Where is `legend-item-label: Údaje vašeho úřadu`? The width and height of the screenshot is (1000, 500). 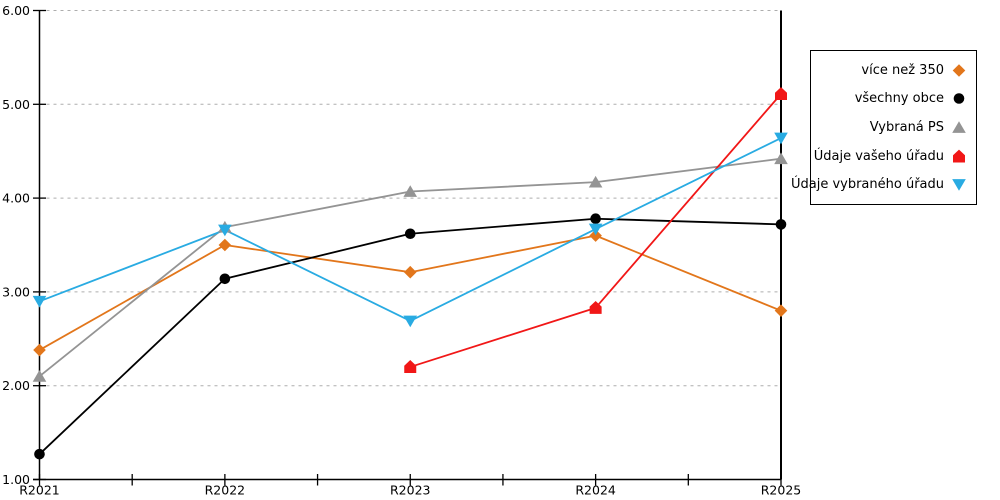
legend-item-label: Údaje vašeho úřadu is located at coordinates (878, 156).